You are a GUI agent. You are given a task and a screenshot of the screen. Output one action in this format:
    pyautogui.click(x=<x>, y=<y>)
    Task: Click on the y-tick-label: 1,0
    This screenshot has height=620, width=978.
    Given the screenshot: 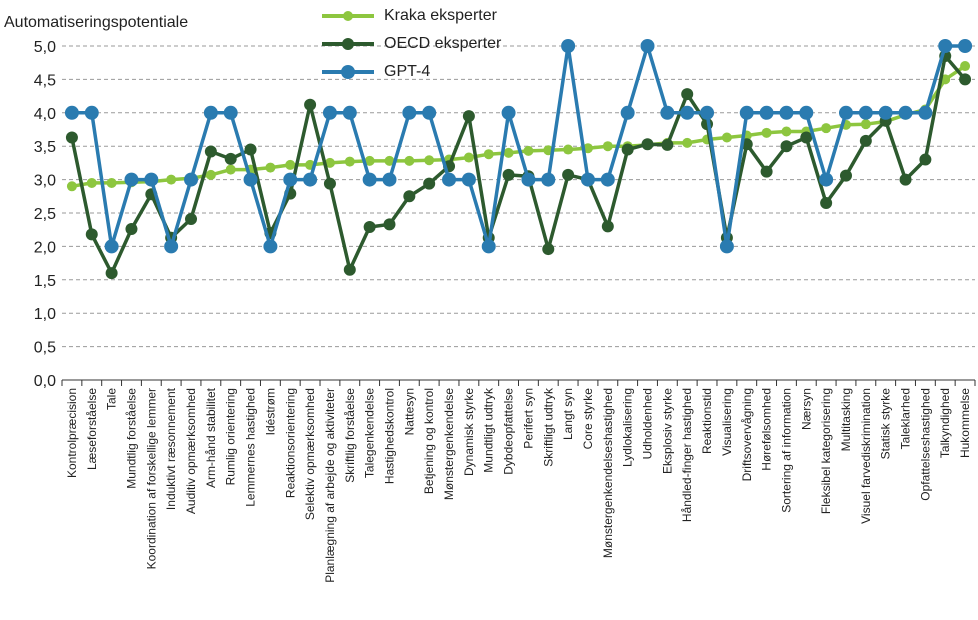 What is the action you would take?
    pyautogui.click(x=45, y=314)
    